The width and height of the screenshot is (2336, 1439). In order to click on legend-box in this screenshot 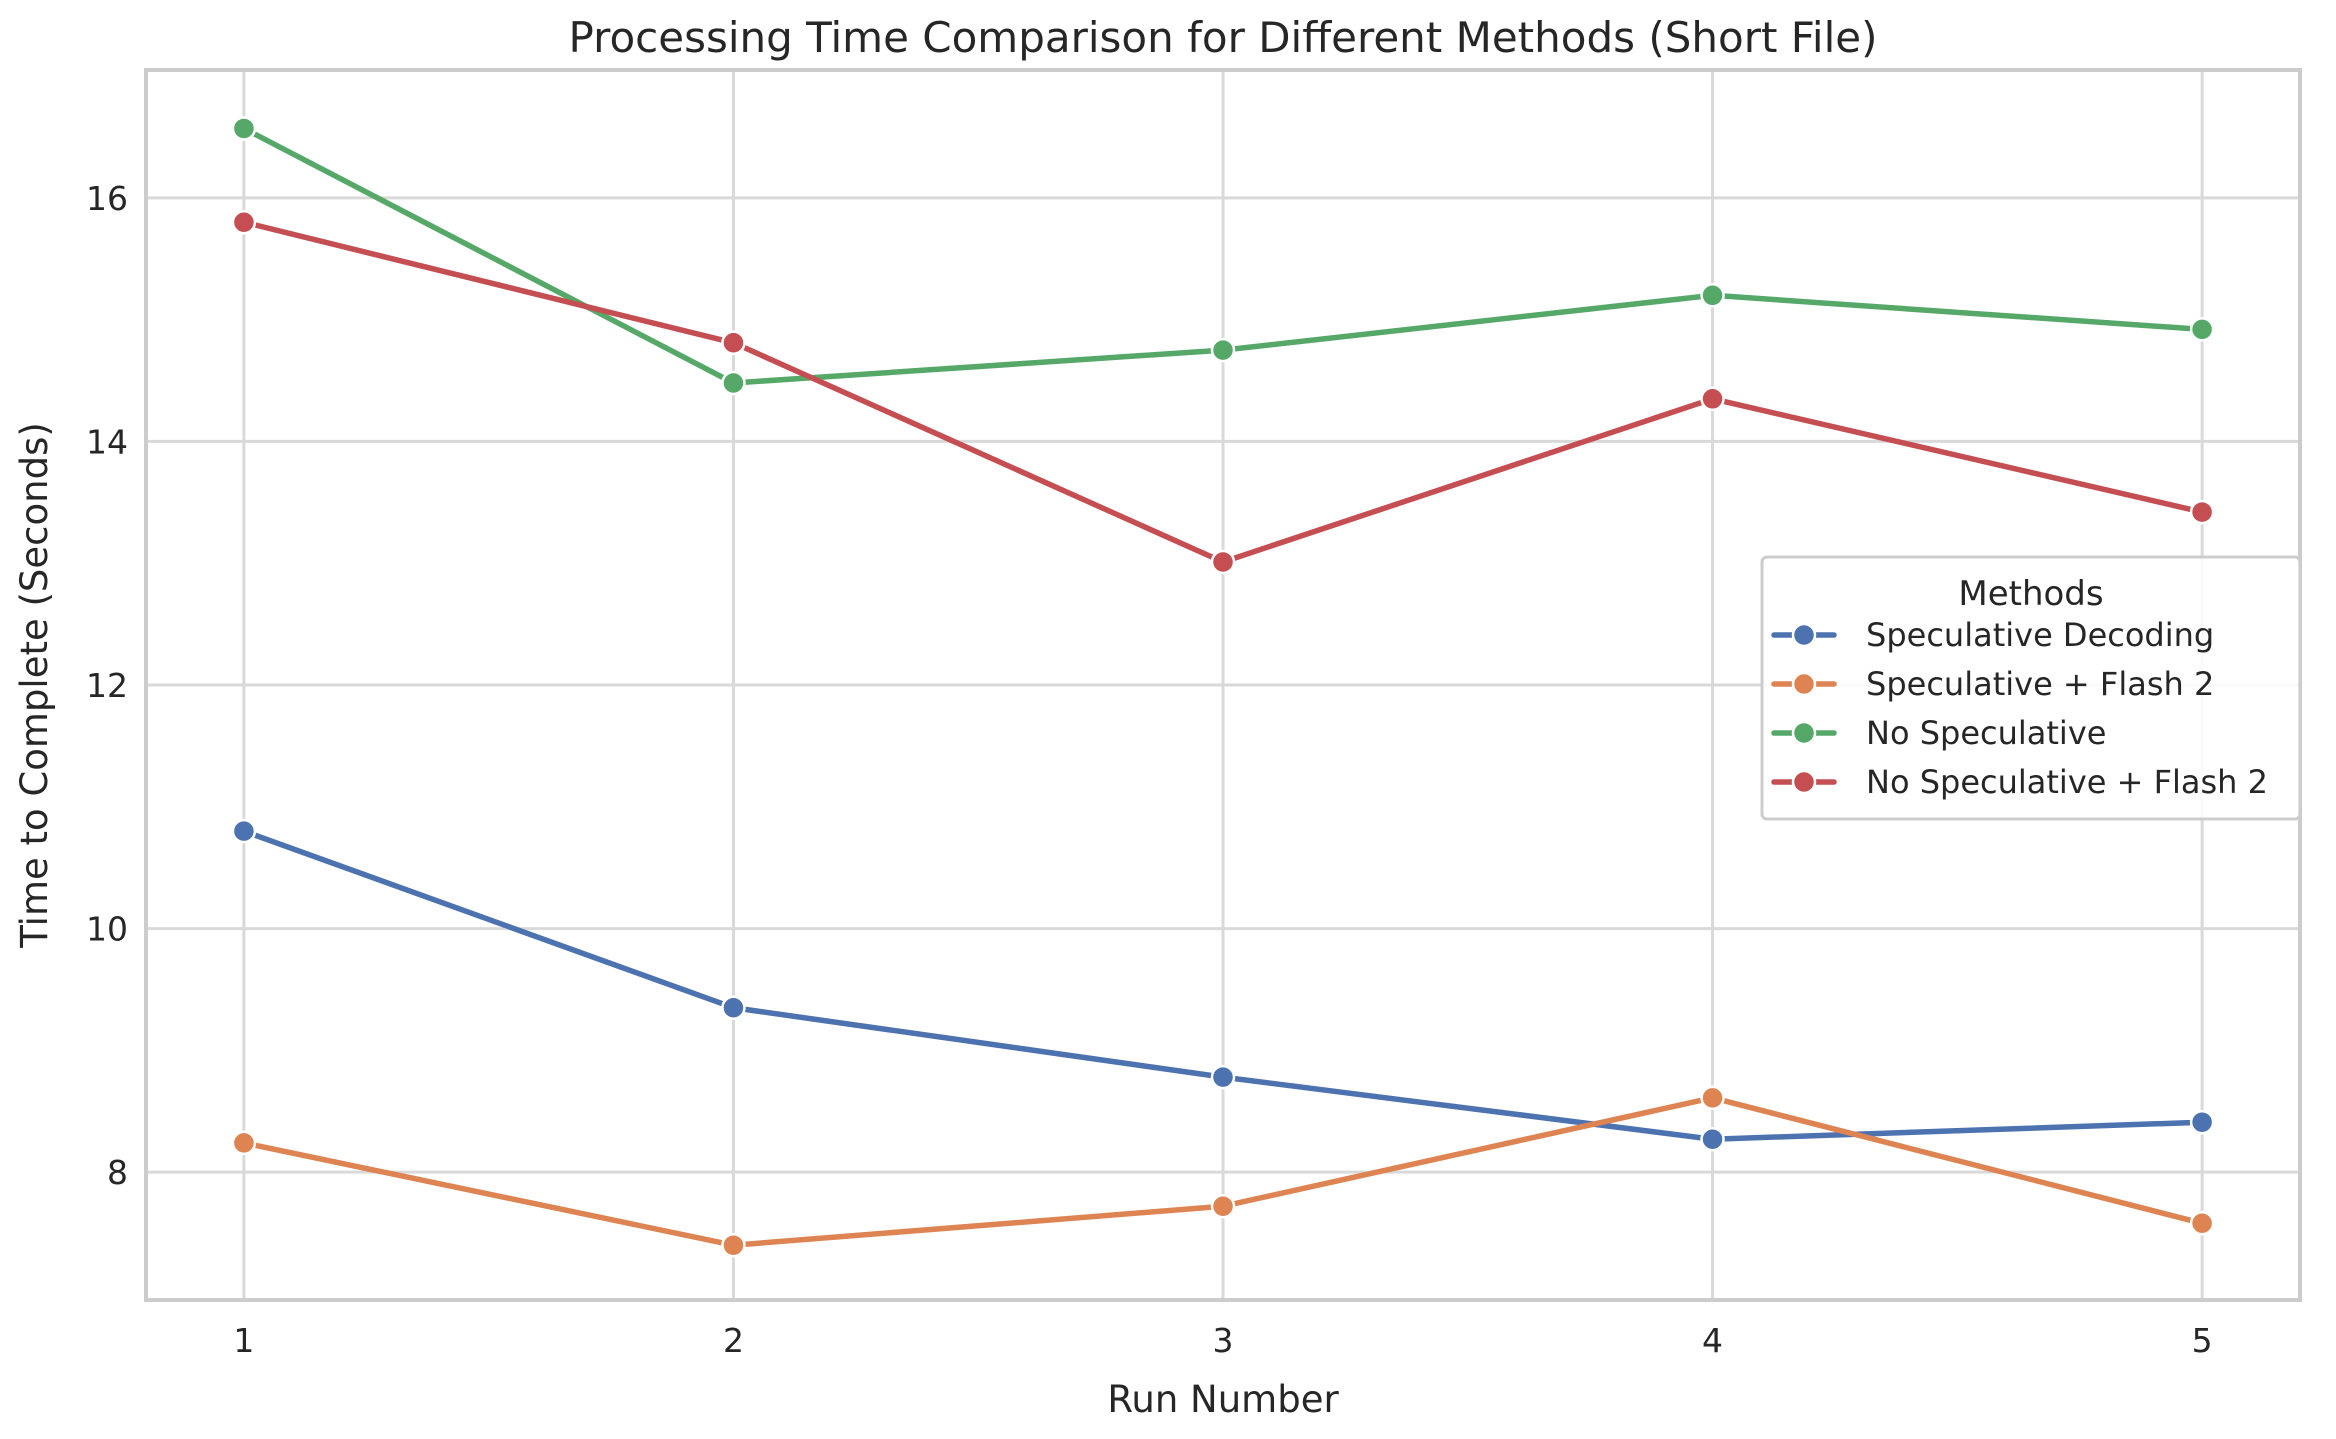, I will do `click(2031, 688)`.